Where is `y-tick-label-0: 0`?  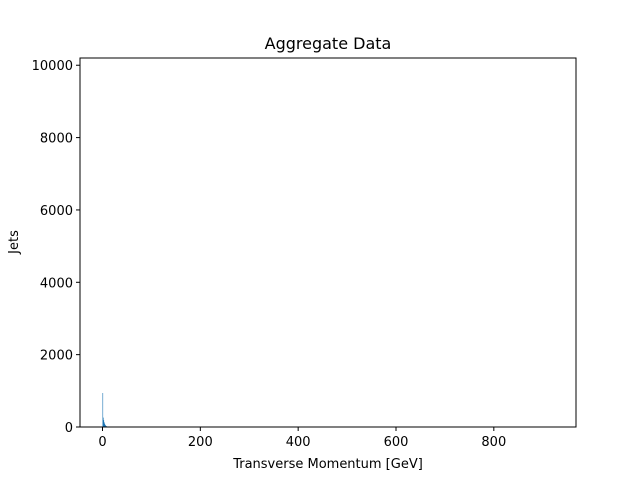
y-tick-label-0: 0 is located at coordinates (69, 428).